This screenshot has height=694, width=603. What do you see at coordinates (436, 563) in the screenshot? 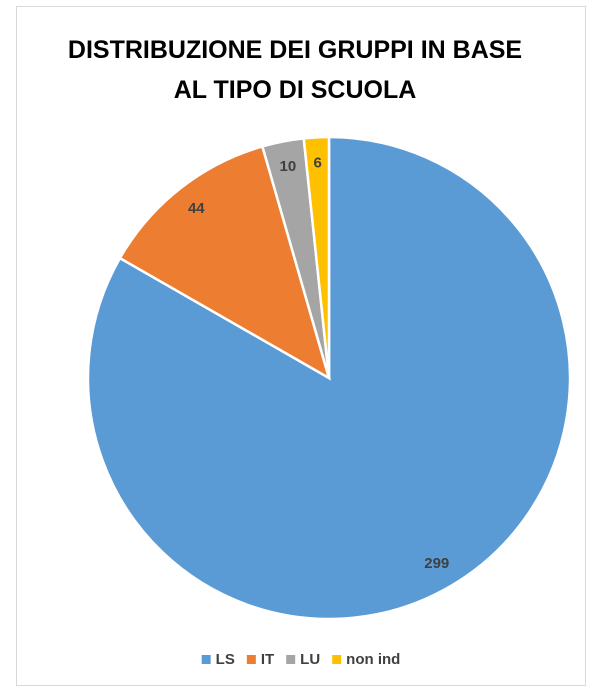
I see `data-label: 299` at bounding box center [436, 563].